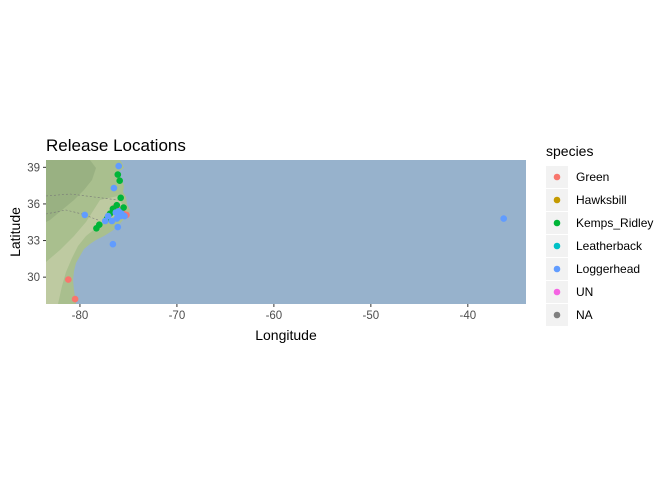 Image resolution: width=672 pixels, height=480 pixels. I want to click on x-tick-label: -50, so click(371, 316).